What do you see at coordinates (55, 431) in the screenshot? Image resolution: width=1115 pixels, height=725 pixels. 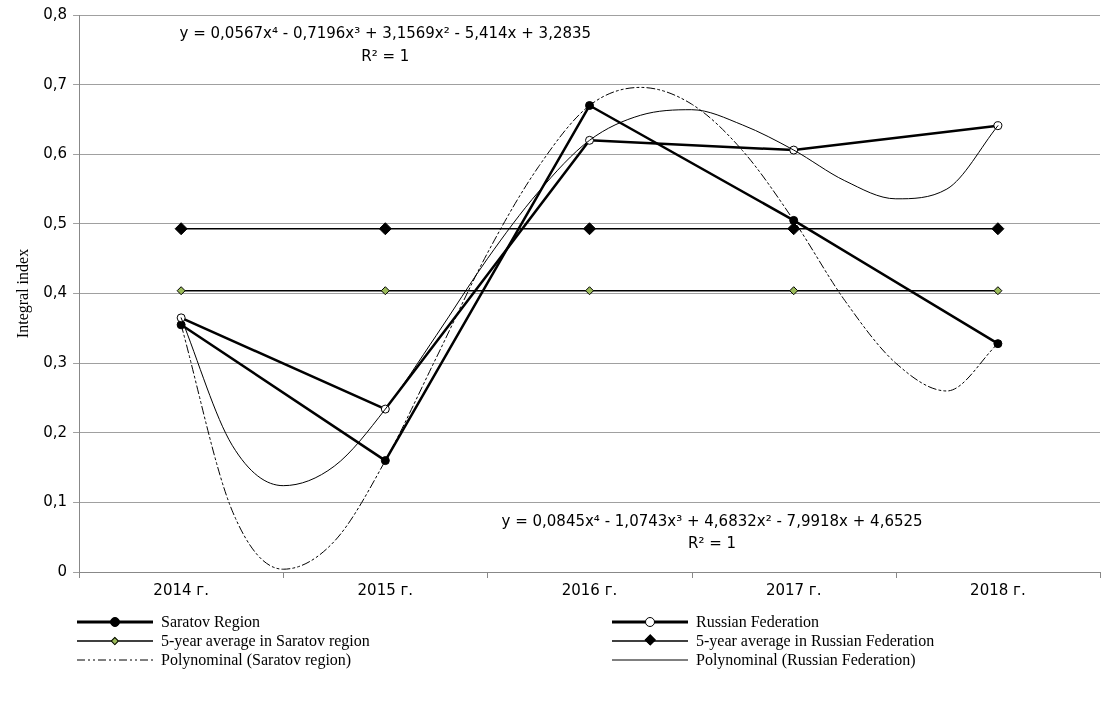 I see `y-tick-label: 0,2` at bounding box center [55, 431].